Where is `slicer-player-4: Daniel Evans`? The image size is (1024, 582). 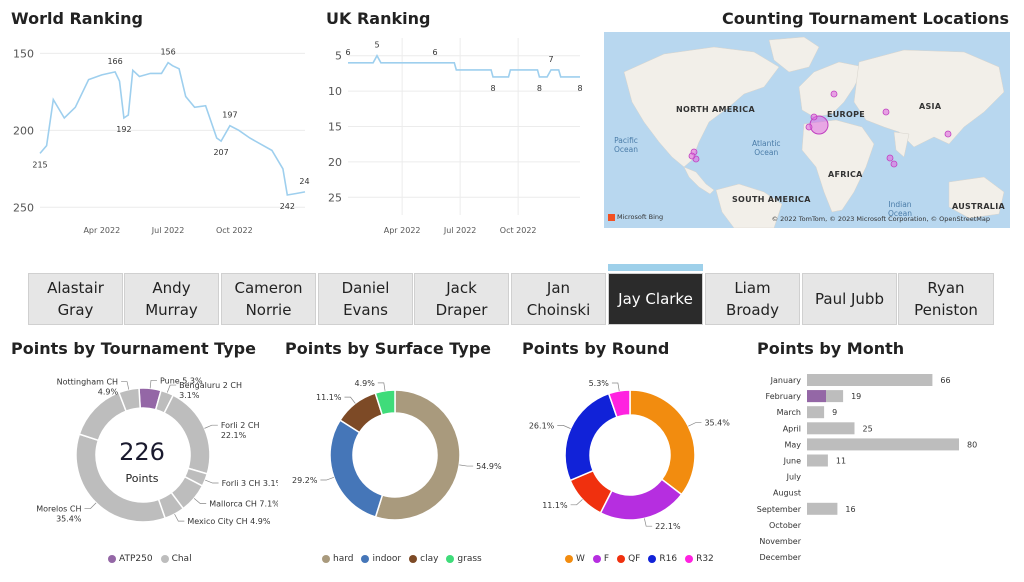 slicer-player-4: Daniel Evans is located at coordinates (365, 299).